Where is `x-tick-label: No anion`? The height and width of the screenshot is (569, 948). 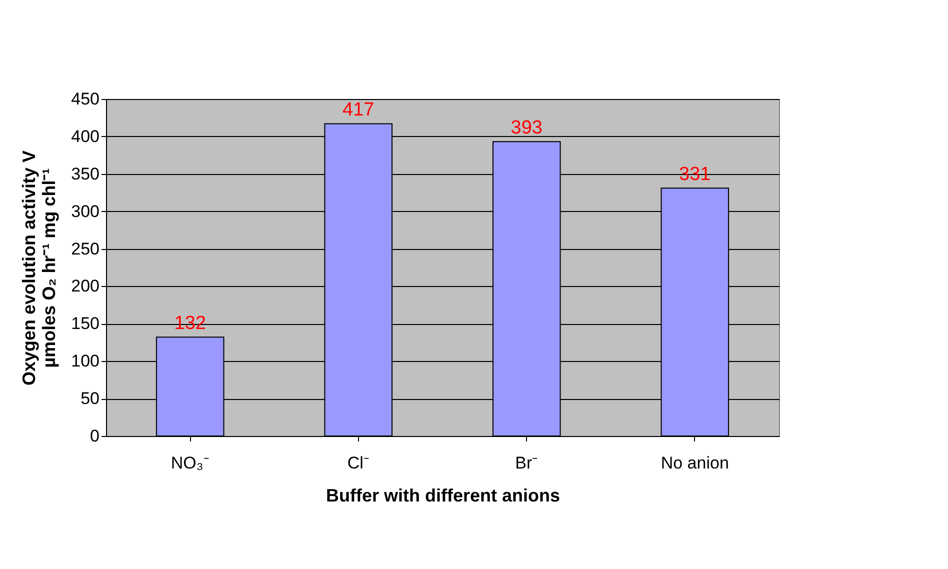
x-tick-label: No anion is located at coordinates (694, 463).